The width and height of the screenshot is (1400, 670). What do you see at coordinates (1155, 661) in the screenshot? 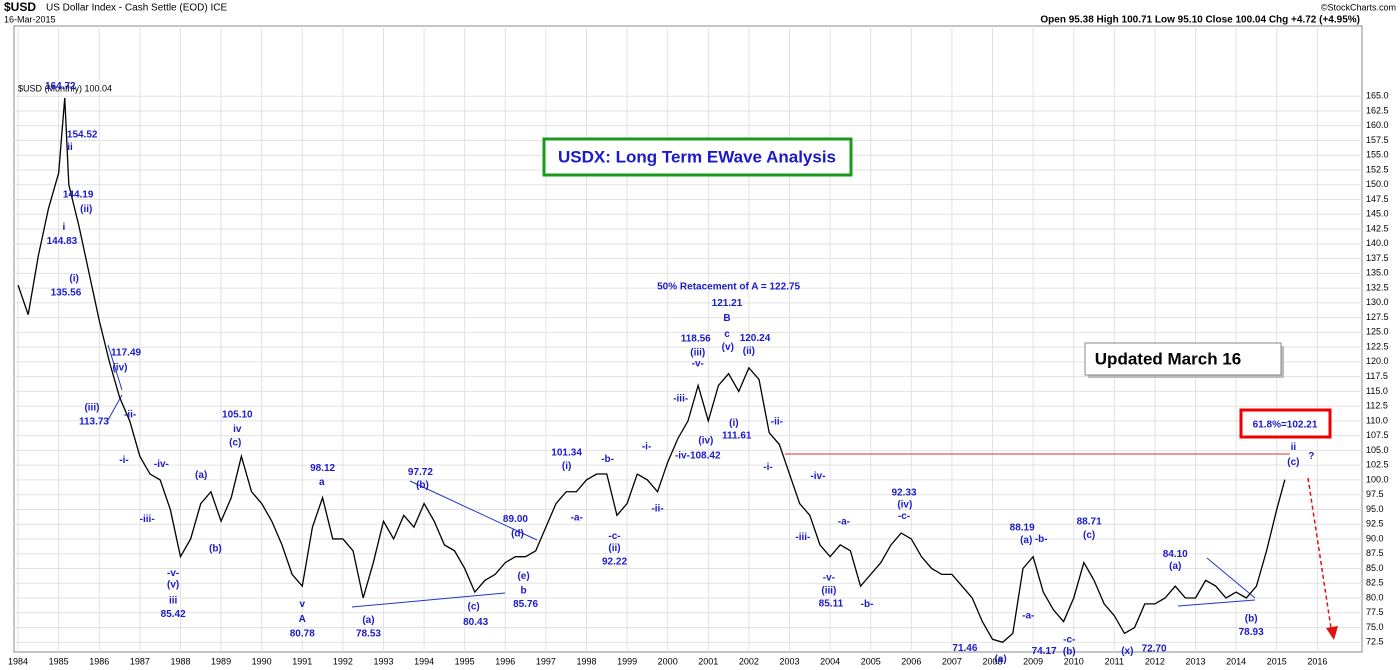
I see `x-tick-label: 2012` at bounding box center [1155, 661].